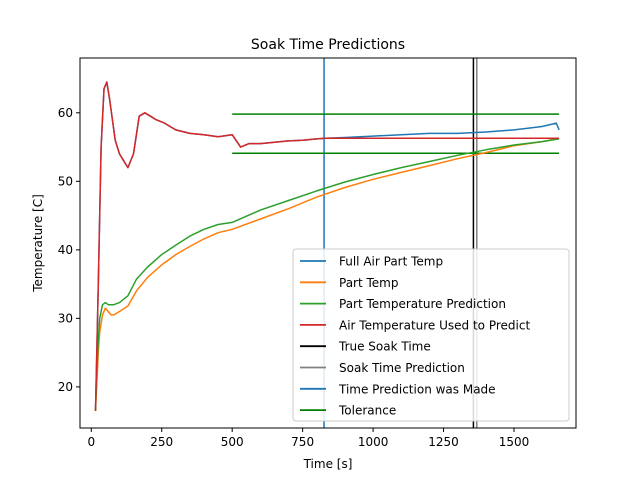  I want to click on y-tick-label-1: 30, so click(65, 318).